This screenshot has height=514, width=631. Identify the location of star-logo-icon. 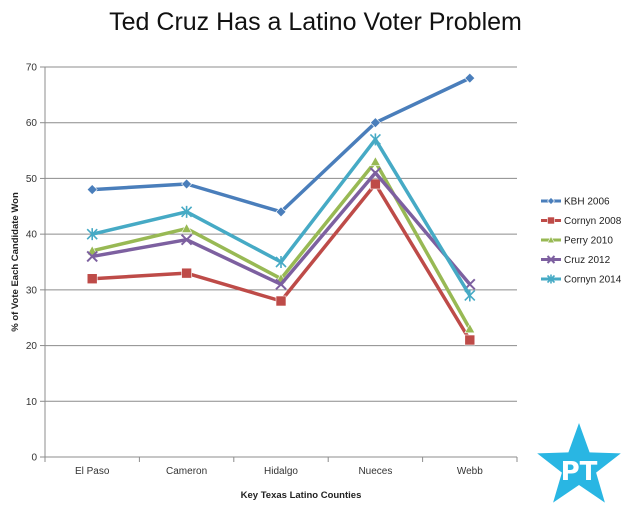
(579, 463).